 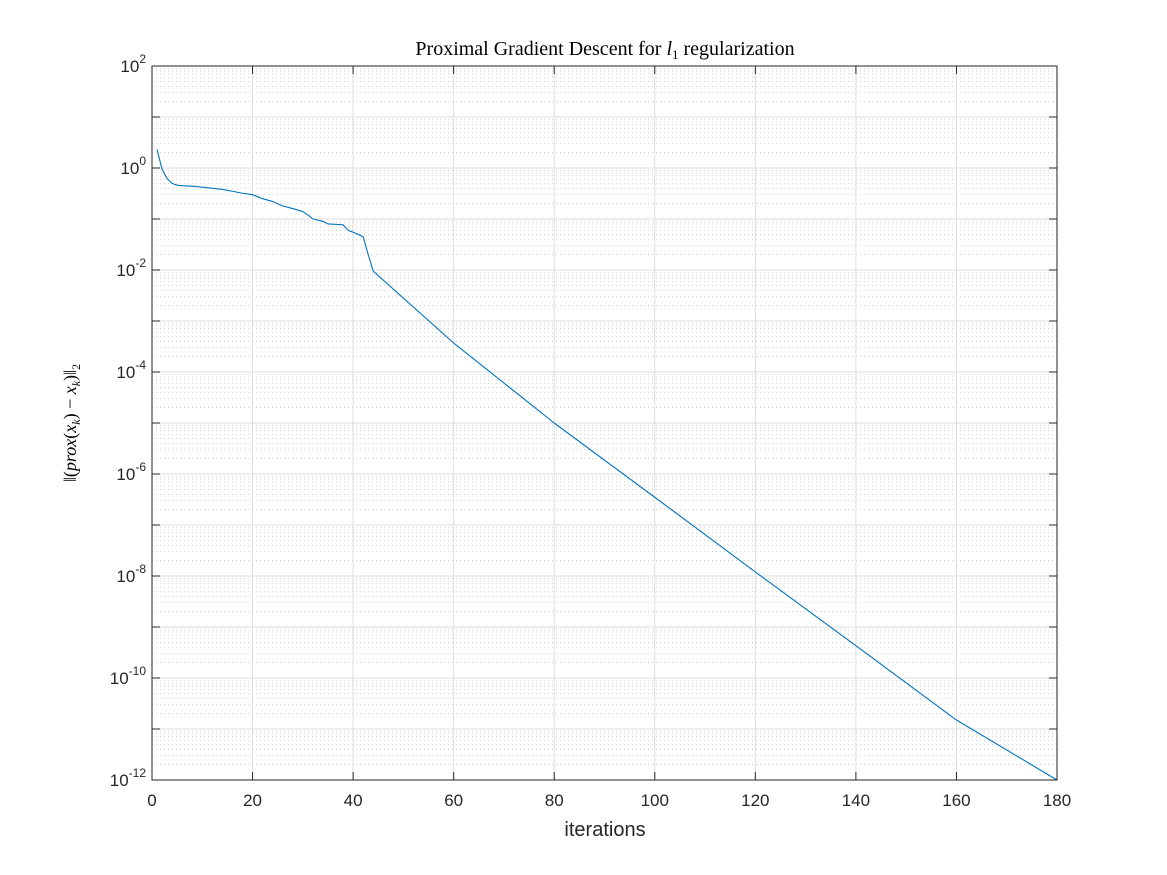 I want to click on x-tick-label: 100, so click(x=655, y=800).